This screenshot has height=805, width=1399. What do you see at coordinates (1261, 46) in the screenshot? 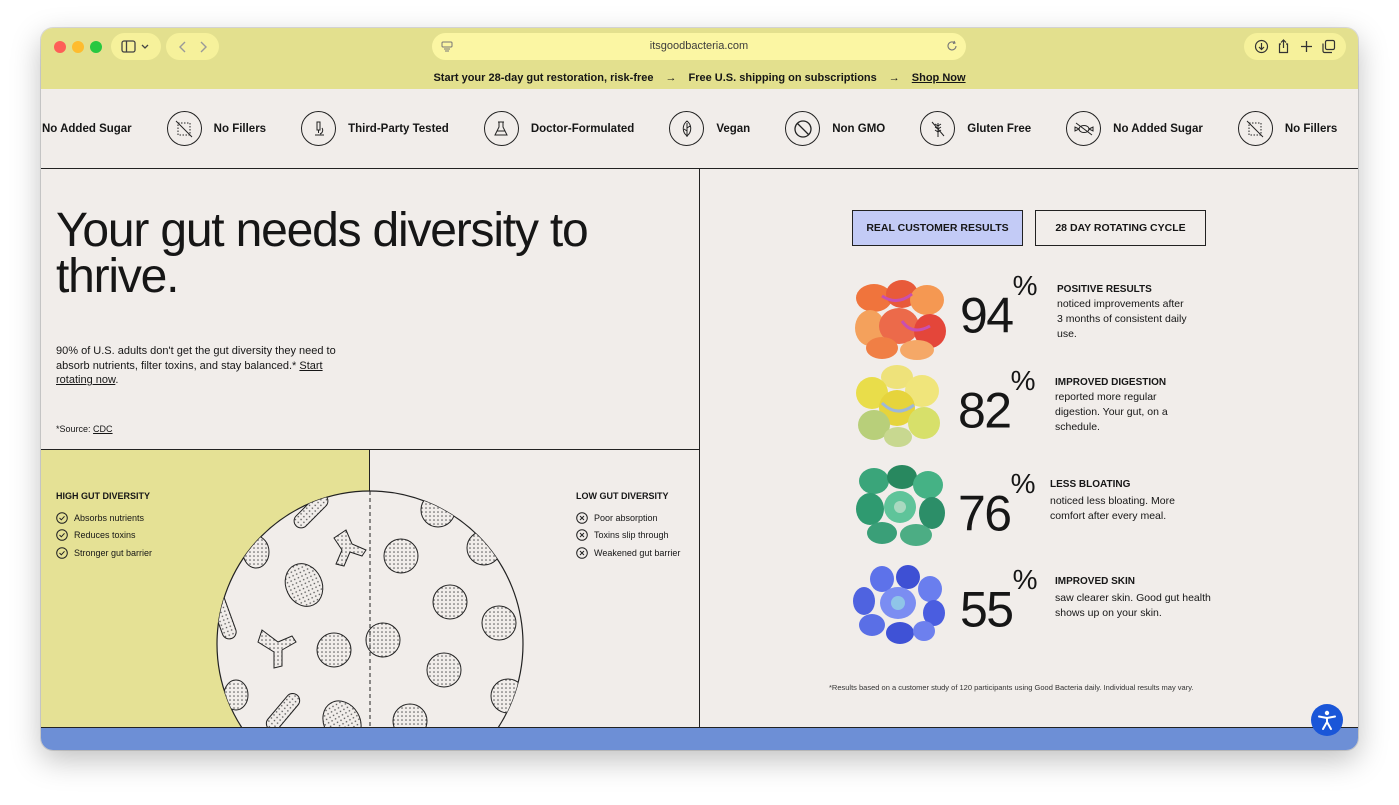
I see `downloads-icon` at bounding box center [1261, 46].